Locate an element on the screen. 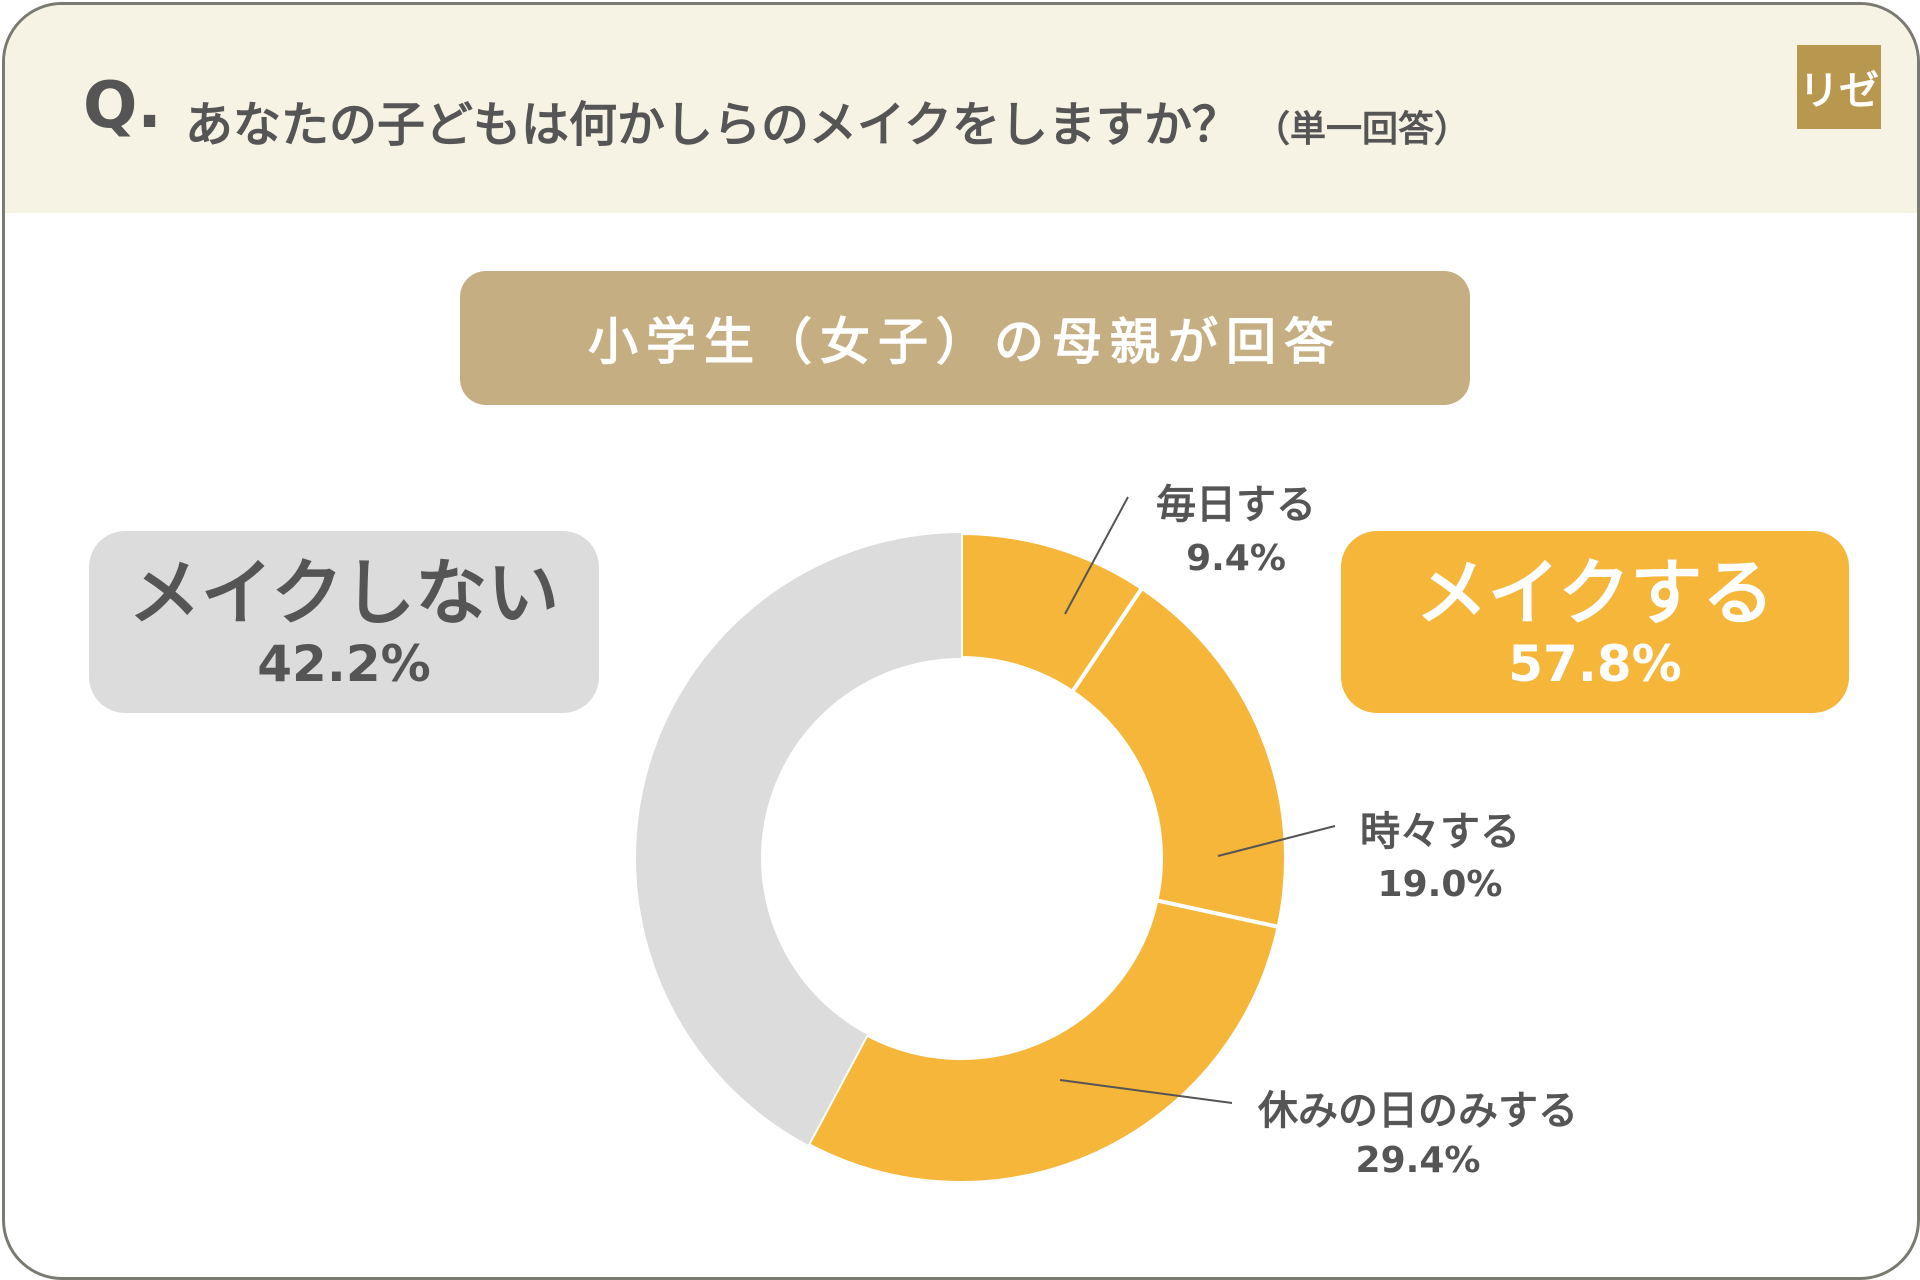  donut-slice-none is located at coordinates (798, 839).